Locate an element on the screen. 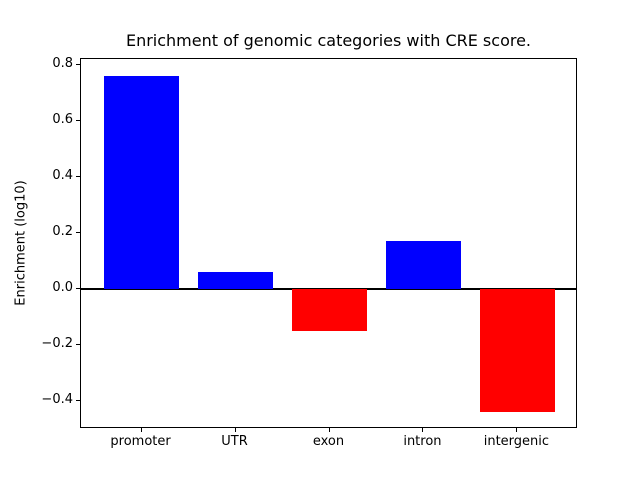 The image size is (640, 480). bar-exon is located at coordinates (329, 309).